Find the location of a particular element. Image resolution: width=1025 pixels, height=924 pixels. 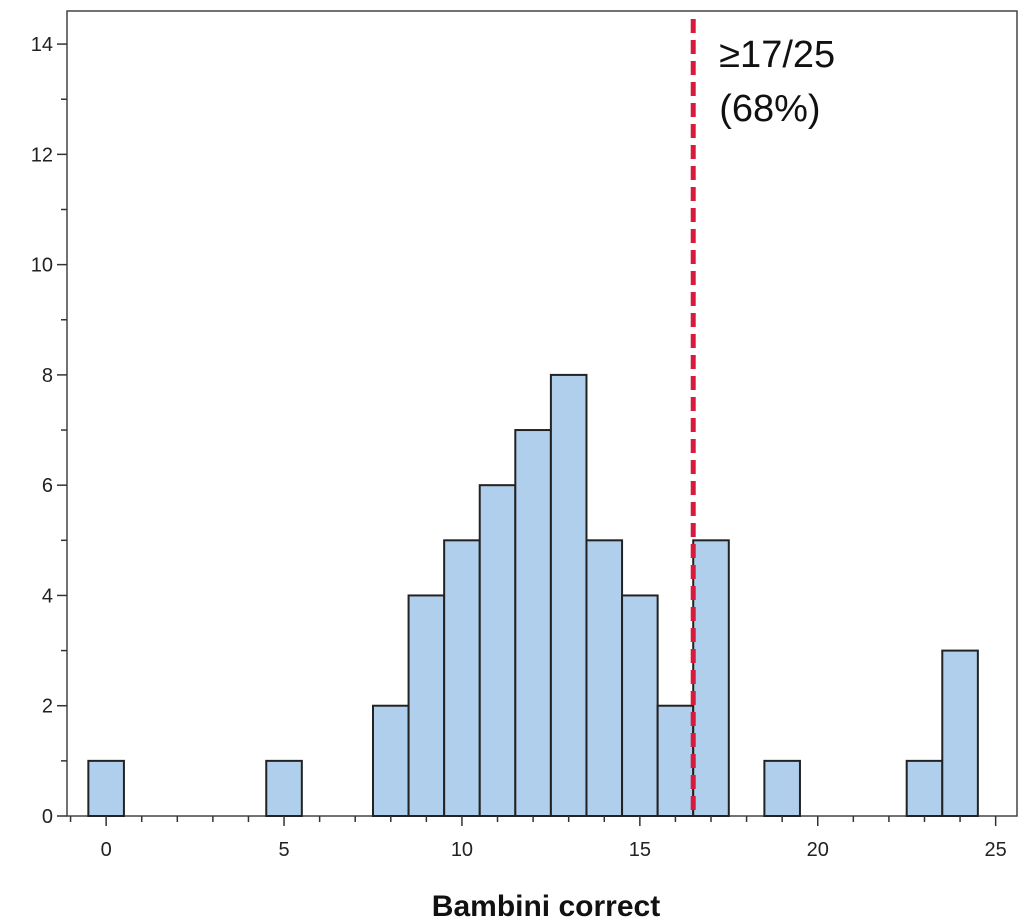

x-tick-label: 10 is located at coordinates (462, 850).